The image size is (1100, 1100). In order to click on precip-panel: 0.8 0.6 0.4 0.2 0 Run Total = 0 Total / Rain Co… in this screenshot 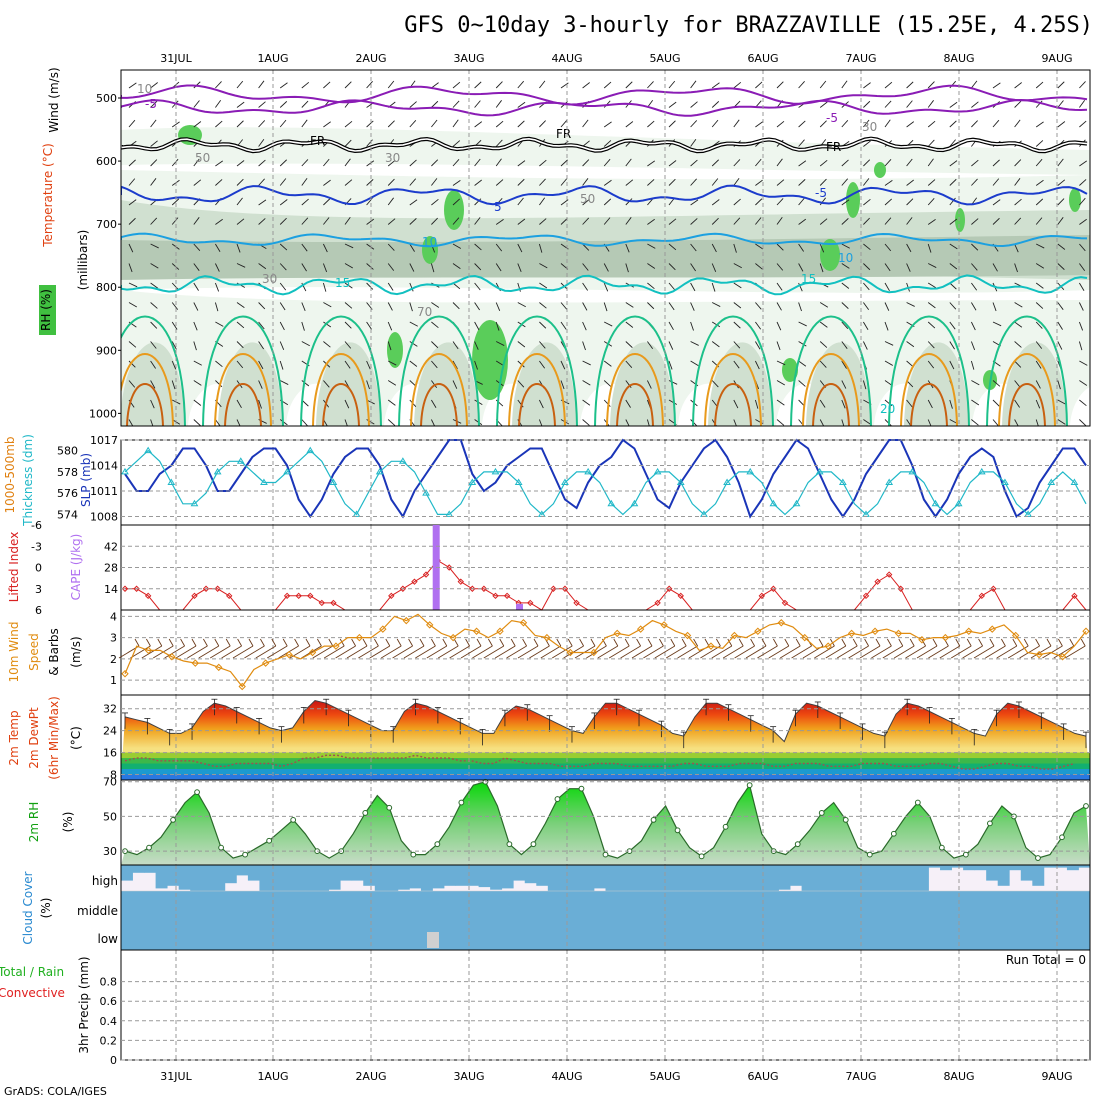, I will do `click(545, 1008)`.